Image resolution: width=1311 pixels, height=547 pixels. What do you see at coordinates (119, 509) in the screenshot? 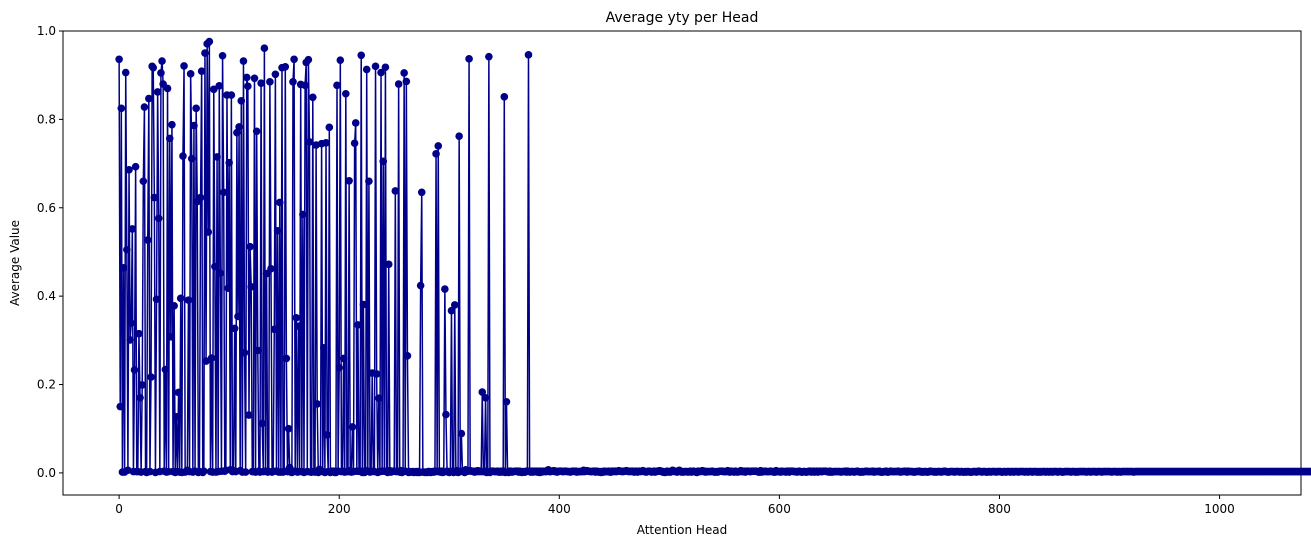
I see `x-tick-label: 0` at bounding box center [119, 509].